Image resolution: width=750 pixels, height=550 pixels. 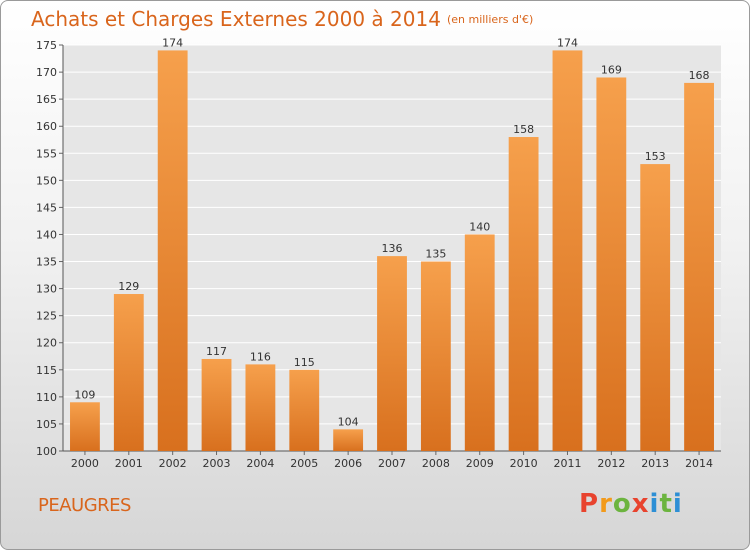 What do you see at coordinates (216, 404) in the screenshot?
I see `bar-2003` at bounding box center [216, 404].